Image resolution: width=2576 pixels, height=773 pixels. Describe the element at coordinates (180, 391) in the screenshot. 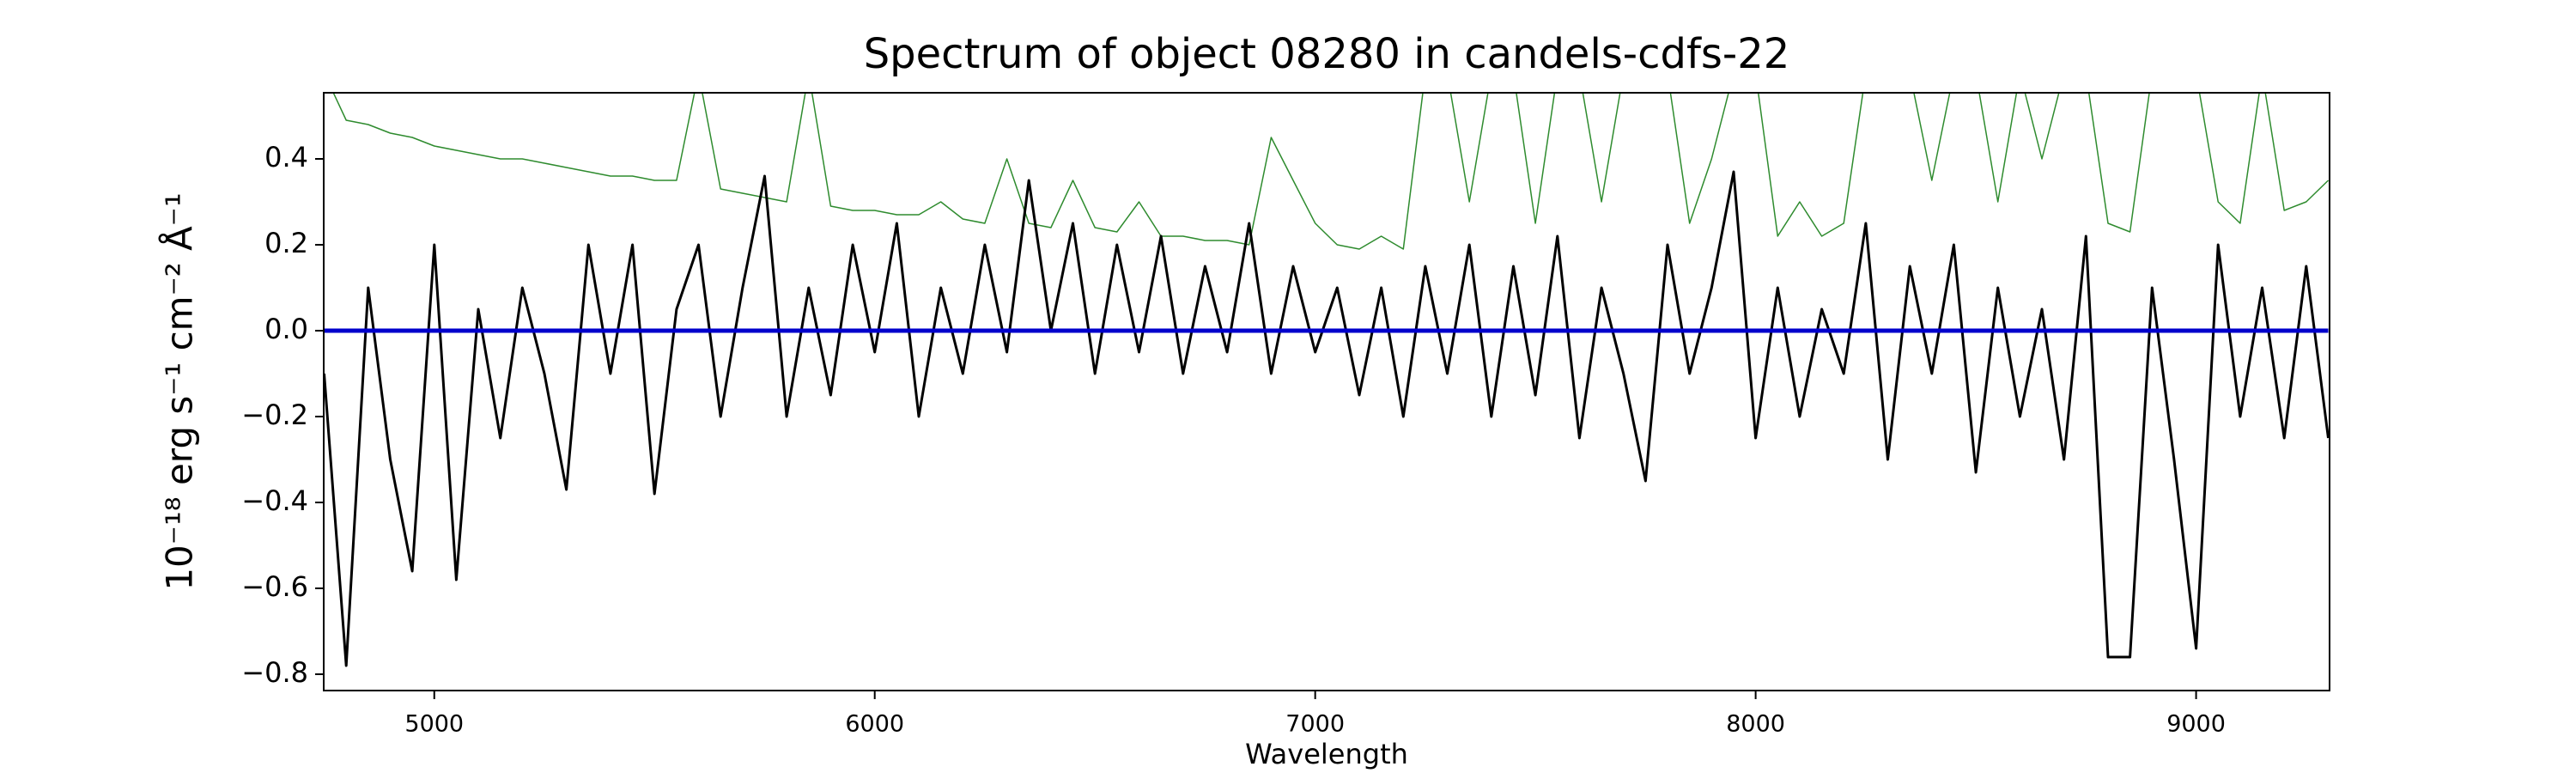

I see `y-axis-label: 10⁻¹⁸ erg s⁻¹ cm⁻² Å⁻¹` at that location.